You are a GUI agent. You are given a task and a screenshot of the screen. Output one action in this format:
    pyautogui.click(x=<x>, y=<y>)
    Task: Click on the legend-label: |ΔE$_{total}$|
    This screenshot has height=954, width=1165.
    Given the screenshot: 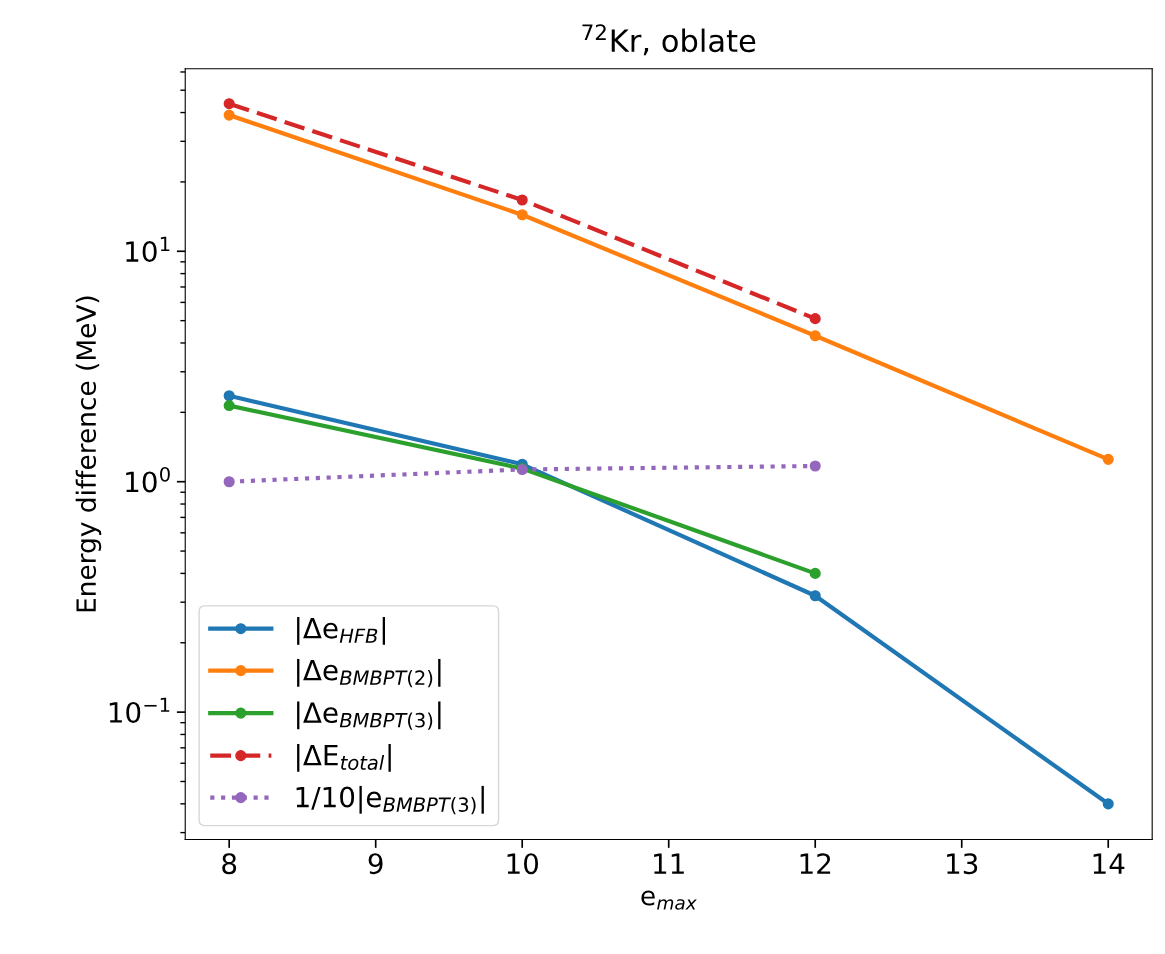 What is the action you would take?
    pyautogui.click(x=344, y=757)
    